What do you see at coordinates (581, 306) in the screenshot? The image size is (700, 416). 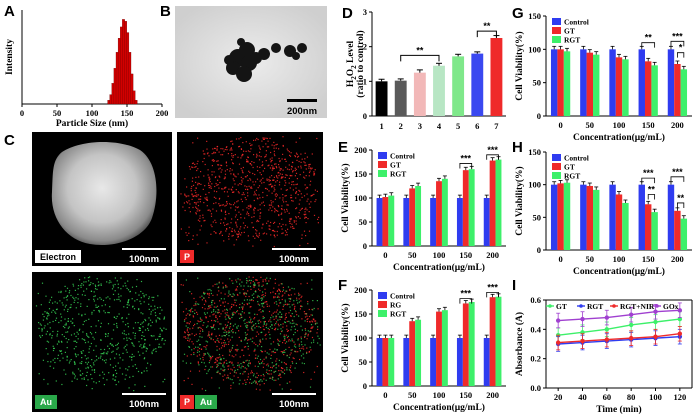 I see `i-legend-marker` at bounding box center [581, 306].